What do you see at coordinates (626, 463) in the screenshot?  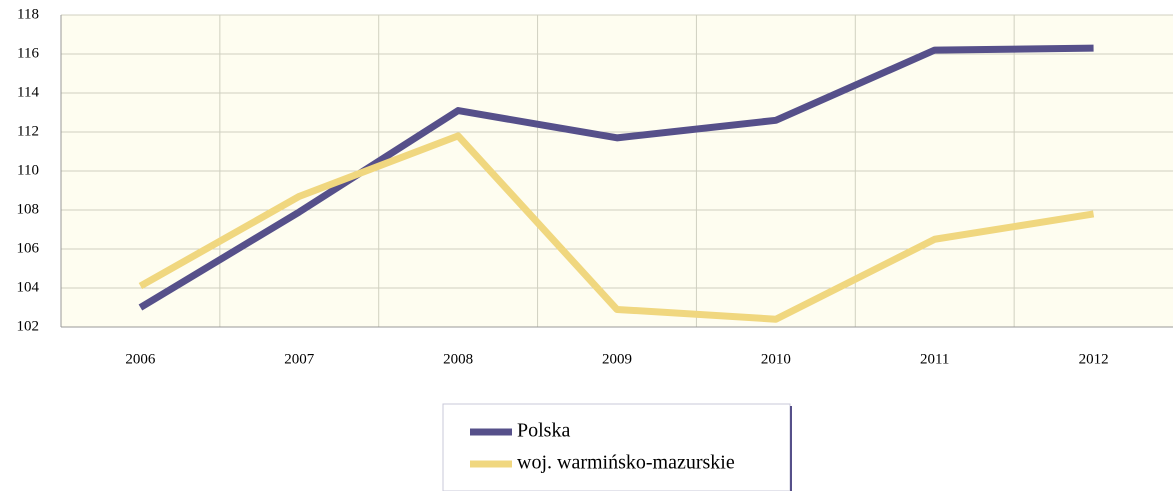 I see `legend-label: woj. warmińsko-mazurskie` at bounding box center [626, 463].